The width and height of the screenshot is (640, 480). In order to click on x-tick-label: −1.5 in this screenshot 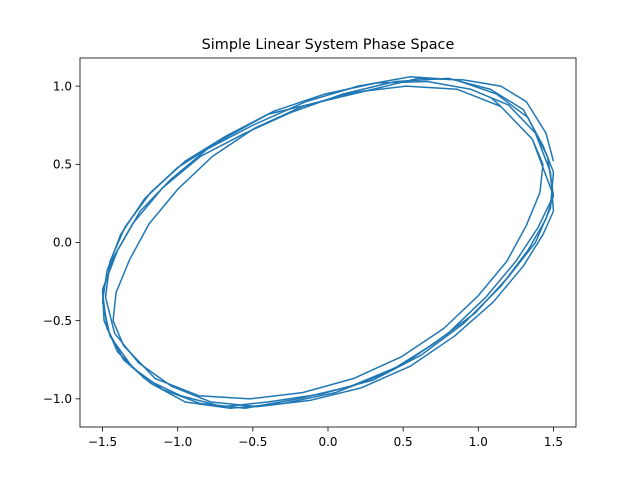, I will do `click(102, 442)`.